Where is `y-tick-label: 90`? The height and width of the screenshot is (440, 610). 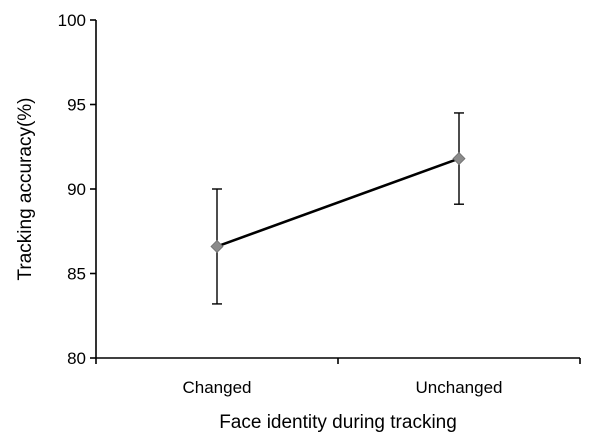
y-tick-label: 90 is located at coordinates (76, 189).